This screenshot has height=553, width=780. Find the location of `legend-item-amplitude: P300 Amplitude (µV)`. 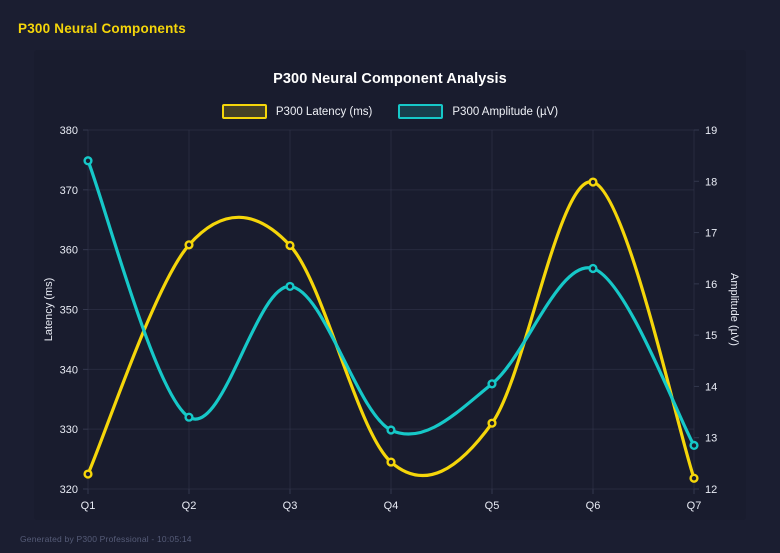

legend-item-amplitude: P300 Amplitude (µV) is located at coordinates (478, 111).